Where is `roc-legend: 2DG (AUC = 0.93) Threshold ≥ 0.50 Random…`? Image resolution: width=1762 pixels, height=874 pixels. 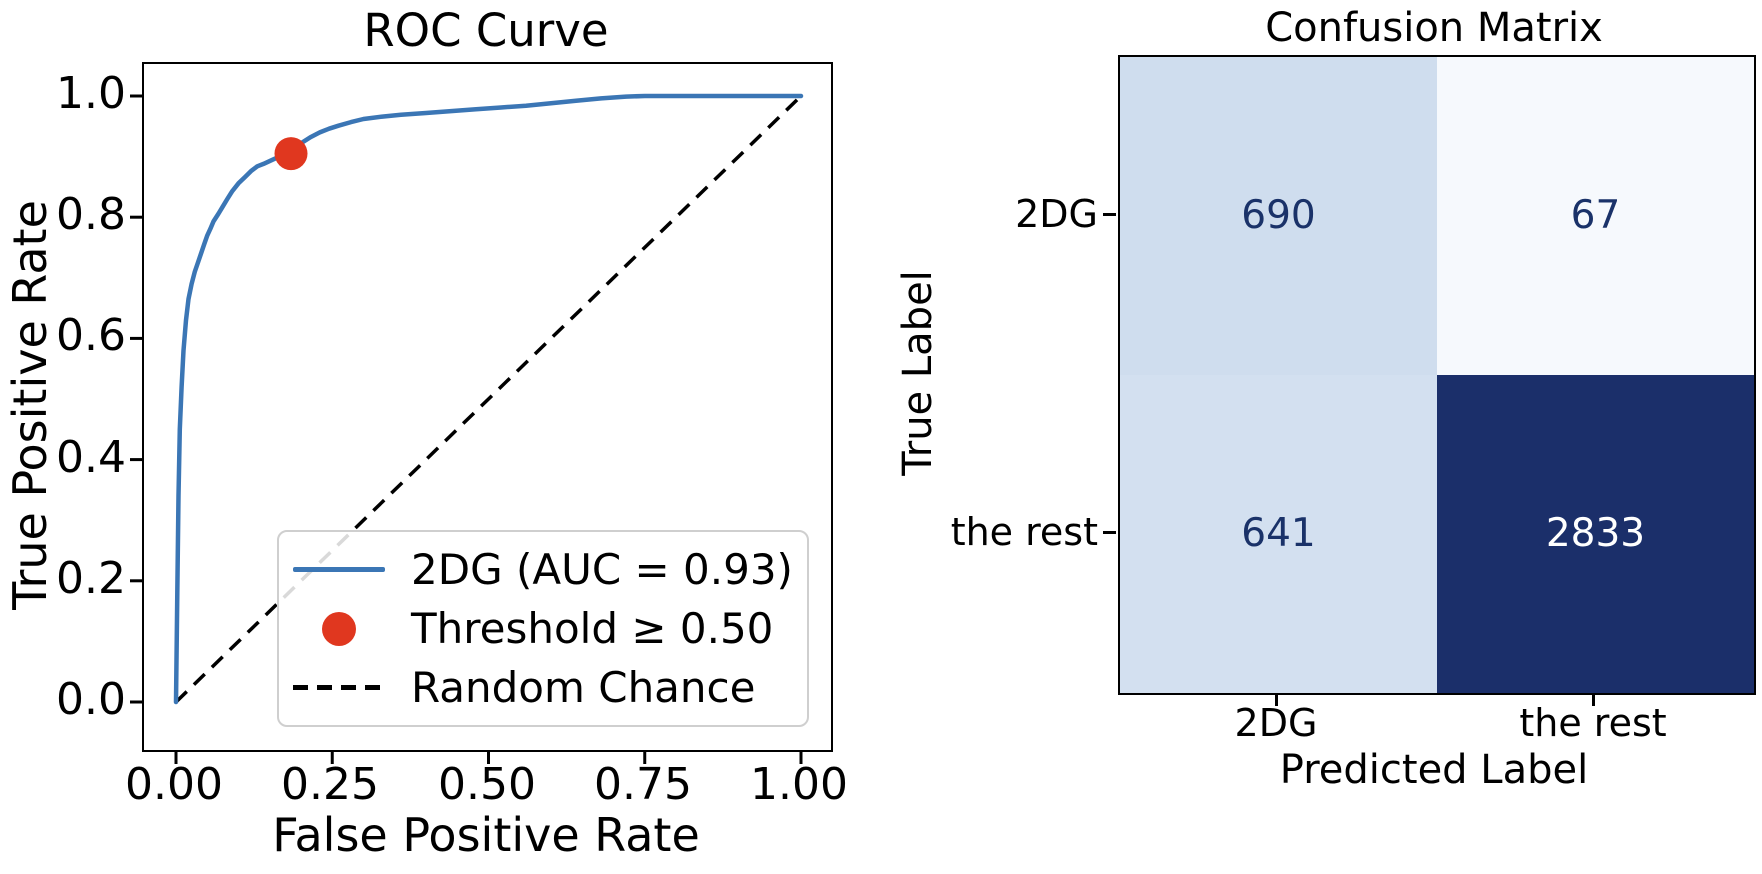
roc-legend: 2DG (AUC = 0.93) Threshold ≥ 0.50 Random… is located at coordinates (543, 628).